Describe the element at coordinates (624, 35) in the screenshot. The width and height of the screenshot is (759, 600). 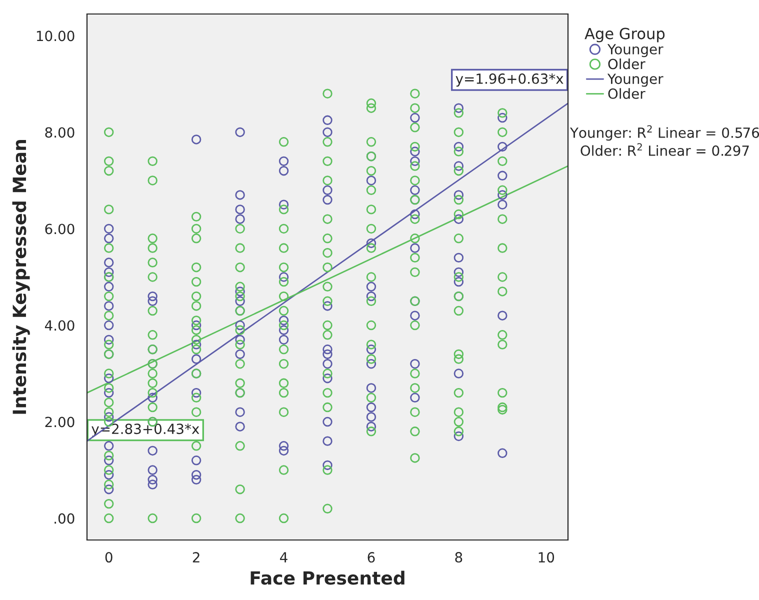
I see `legend-title: Age Group` at that location.